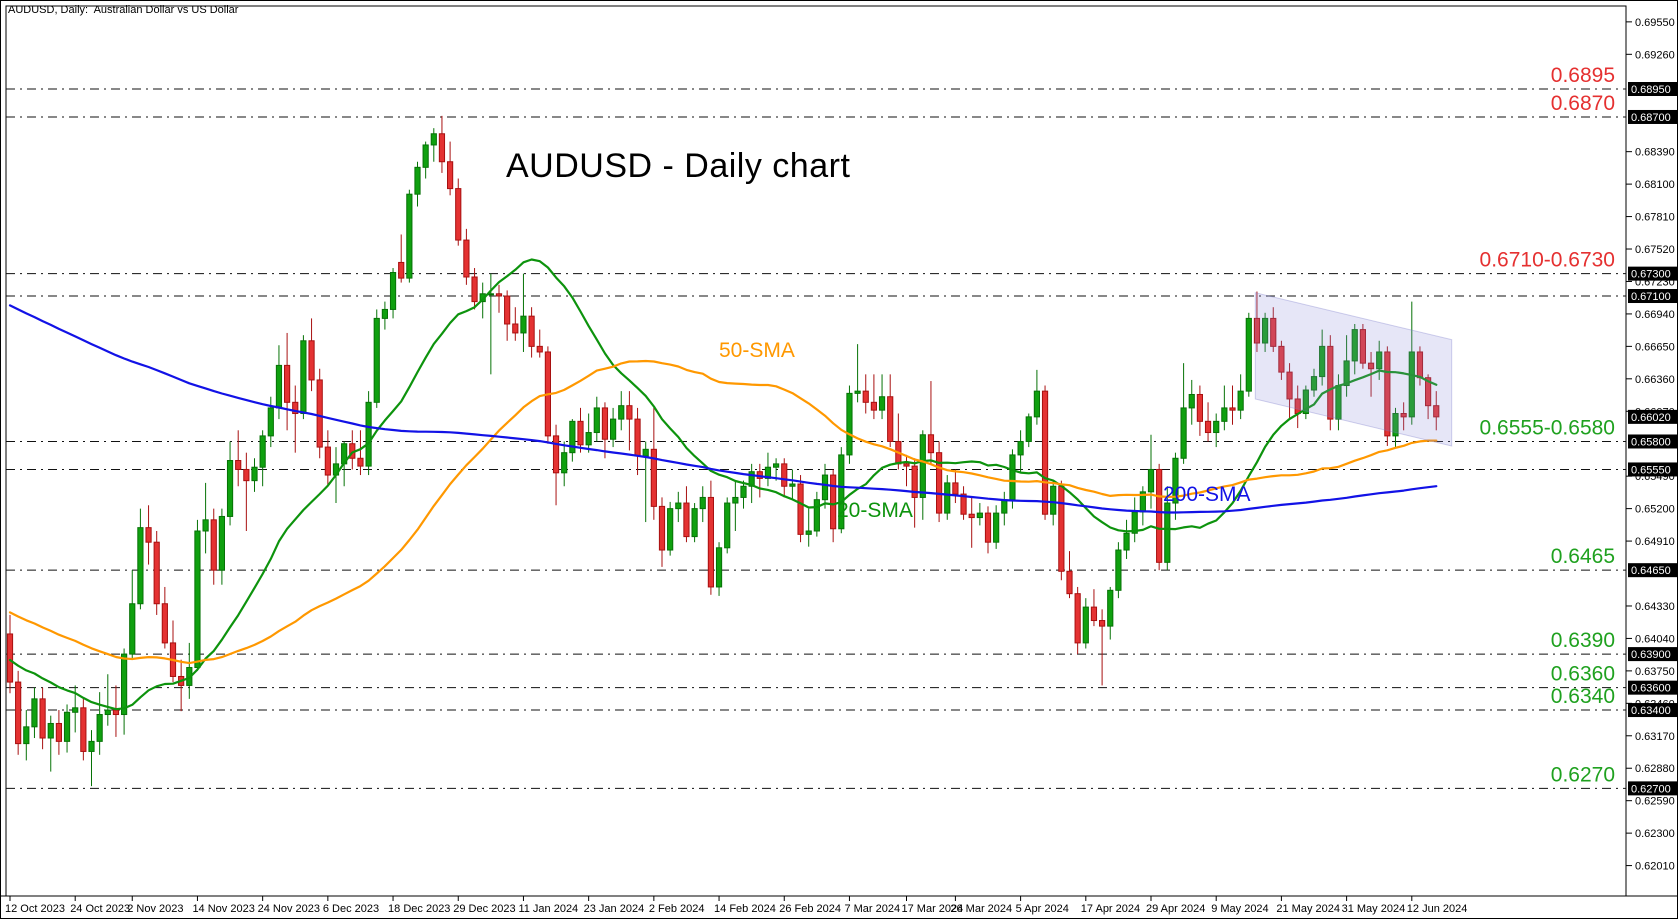 Image resolution: width=1678 pixels, height=919 pixels. Describe the element at coordinates (1110, 909) in the screenshot. I see `date-tick-label: 17 Apr 2024` at that location.